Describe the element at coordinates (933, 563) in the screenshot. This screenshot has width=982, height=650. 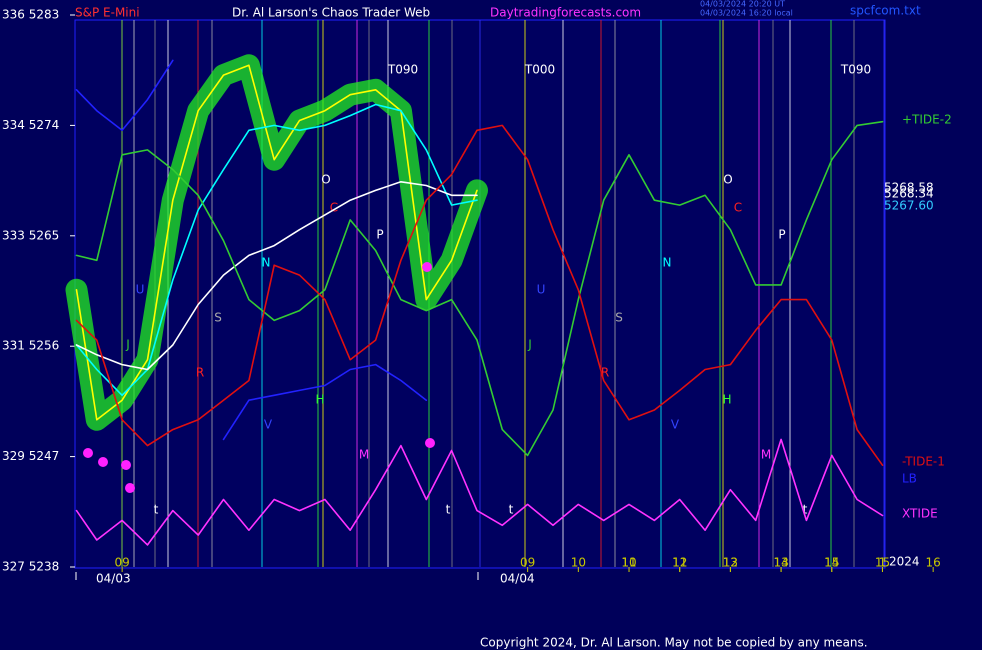
I see `x-tick-label: 16` at that location.